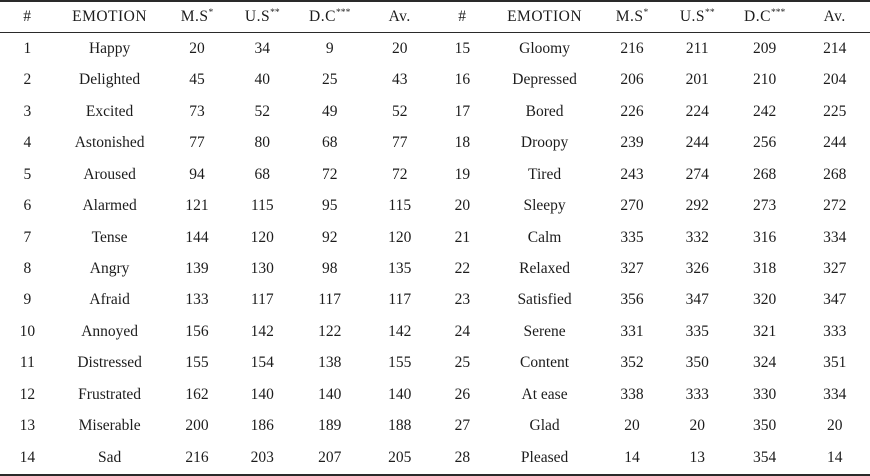 The height and width of the screenshot is (476, 870). Describe the element at coordinates (197, 206) in the screenshot. I see `value-cell: 121` at that location.